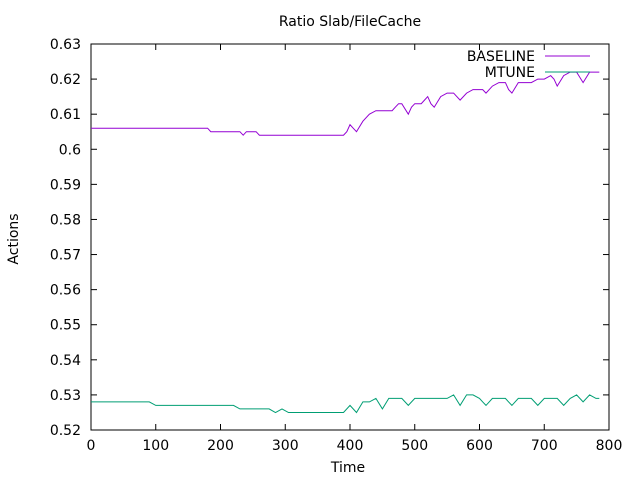 This screenshot has width=640, height=480. What do you see at coordinates (285, 446) in the screenshot?
I see `x-tick-label: 300` at bounding box center [285, 446].